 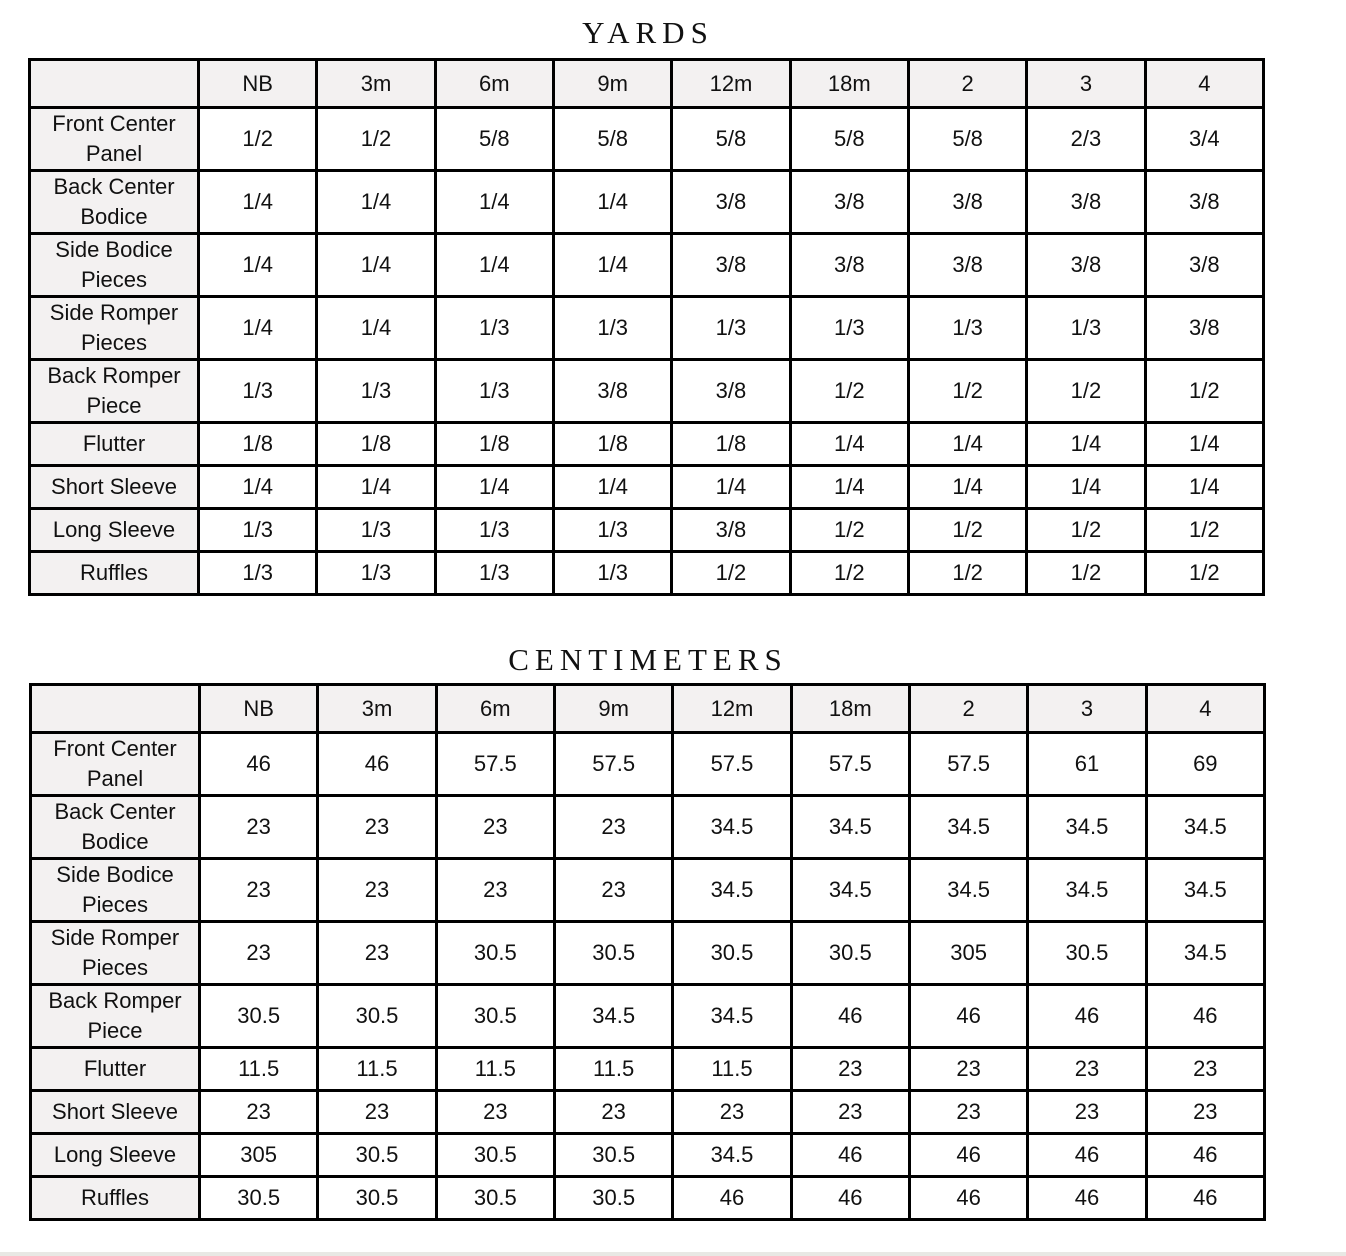 What do you see at coordinates (114, 265) in the screenshot?
I see `piece-label: Side Bodice Pieces` at bounding box center [114, 265].